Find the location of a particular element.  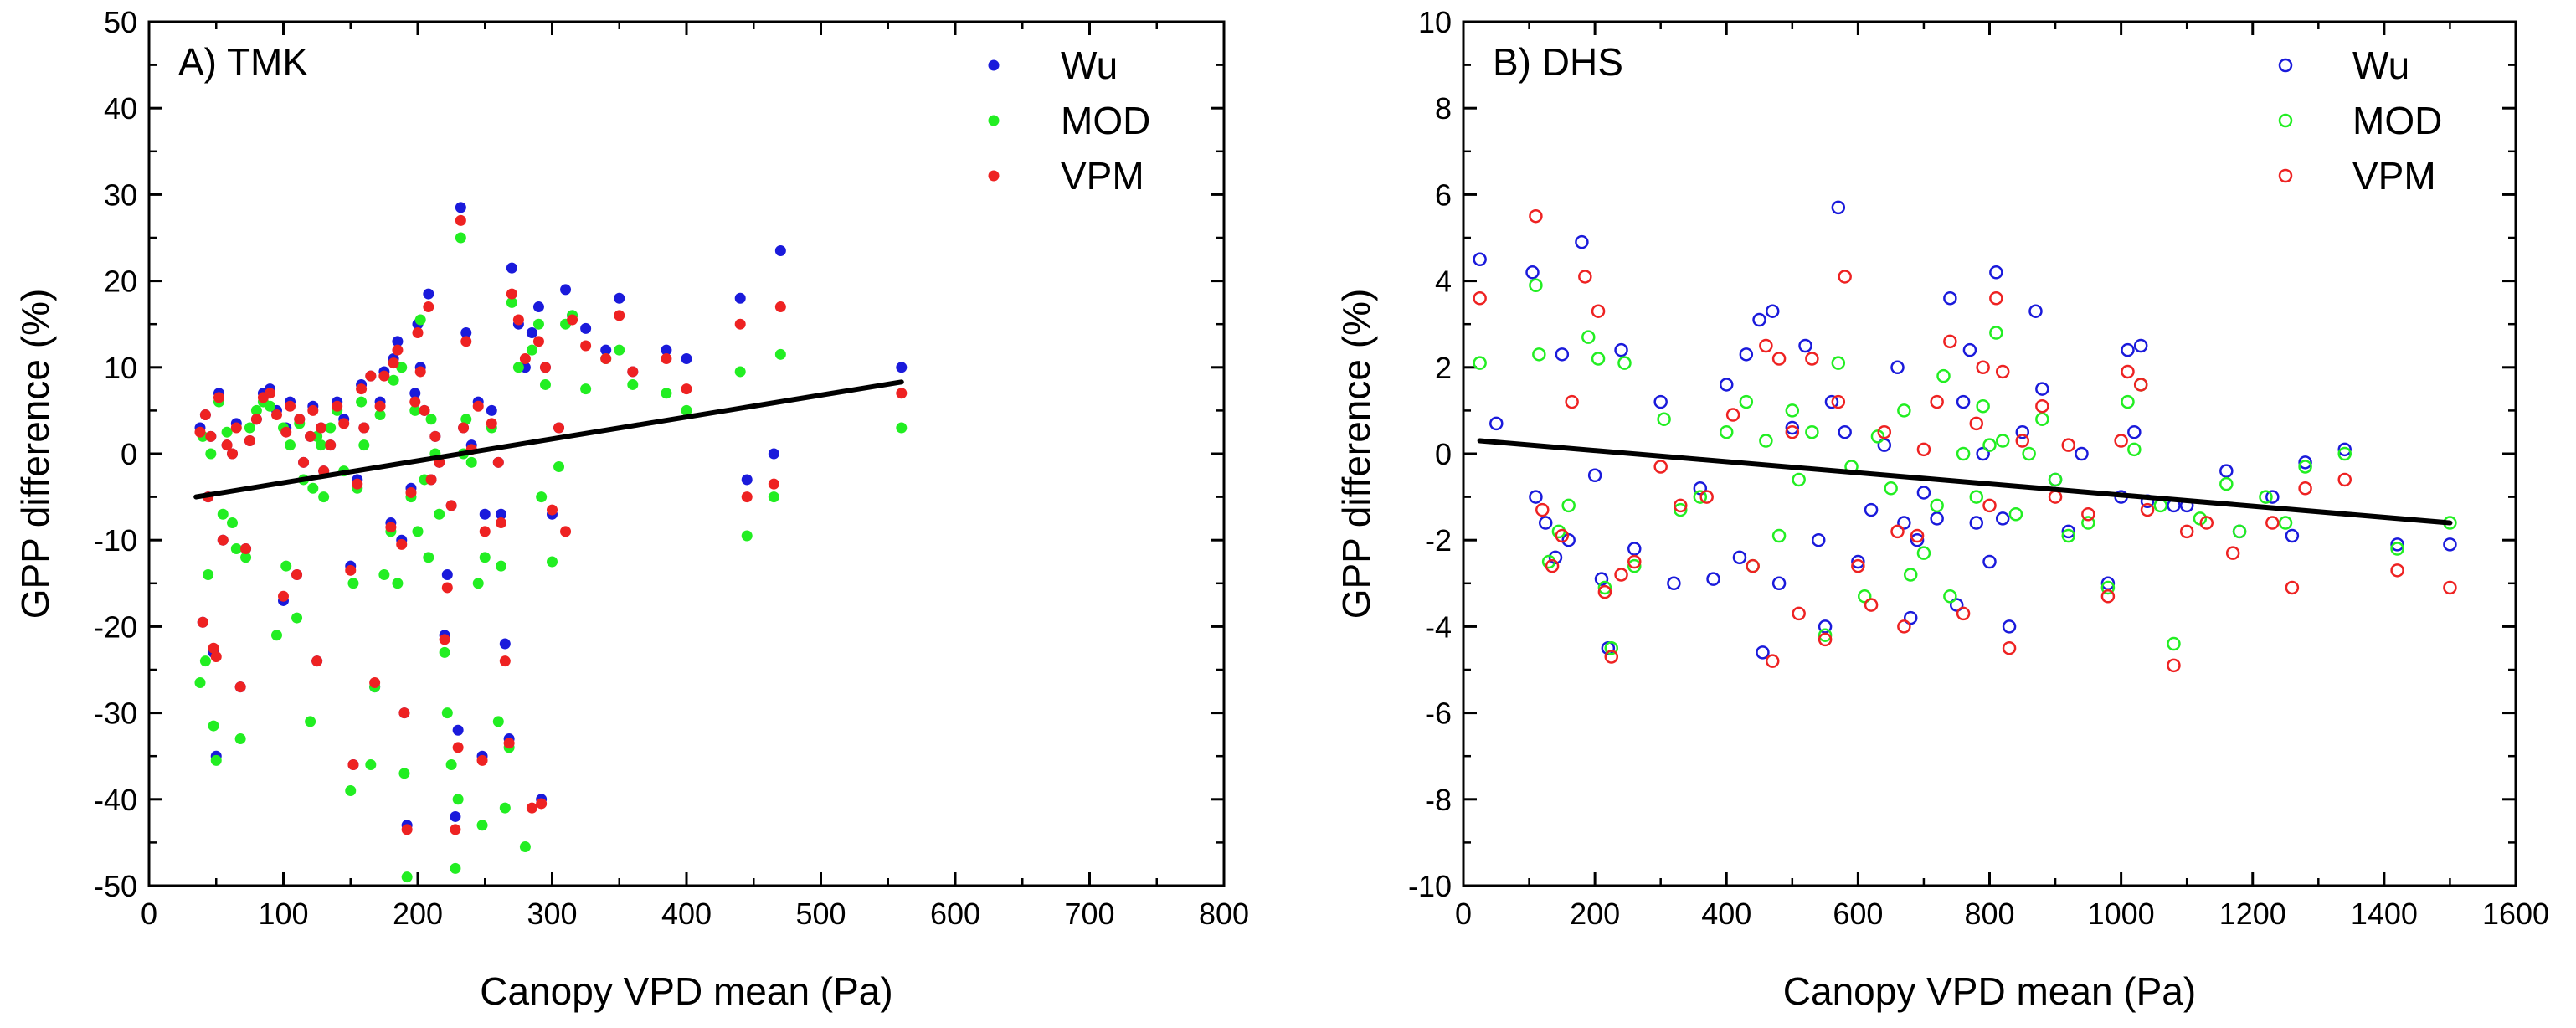

panel-a-x-tick-label: 200 is located at coordinates (418, 914).